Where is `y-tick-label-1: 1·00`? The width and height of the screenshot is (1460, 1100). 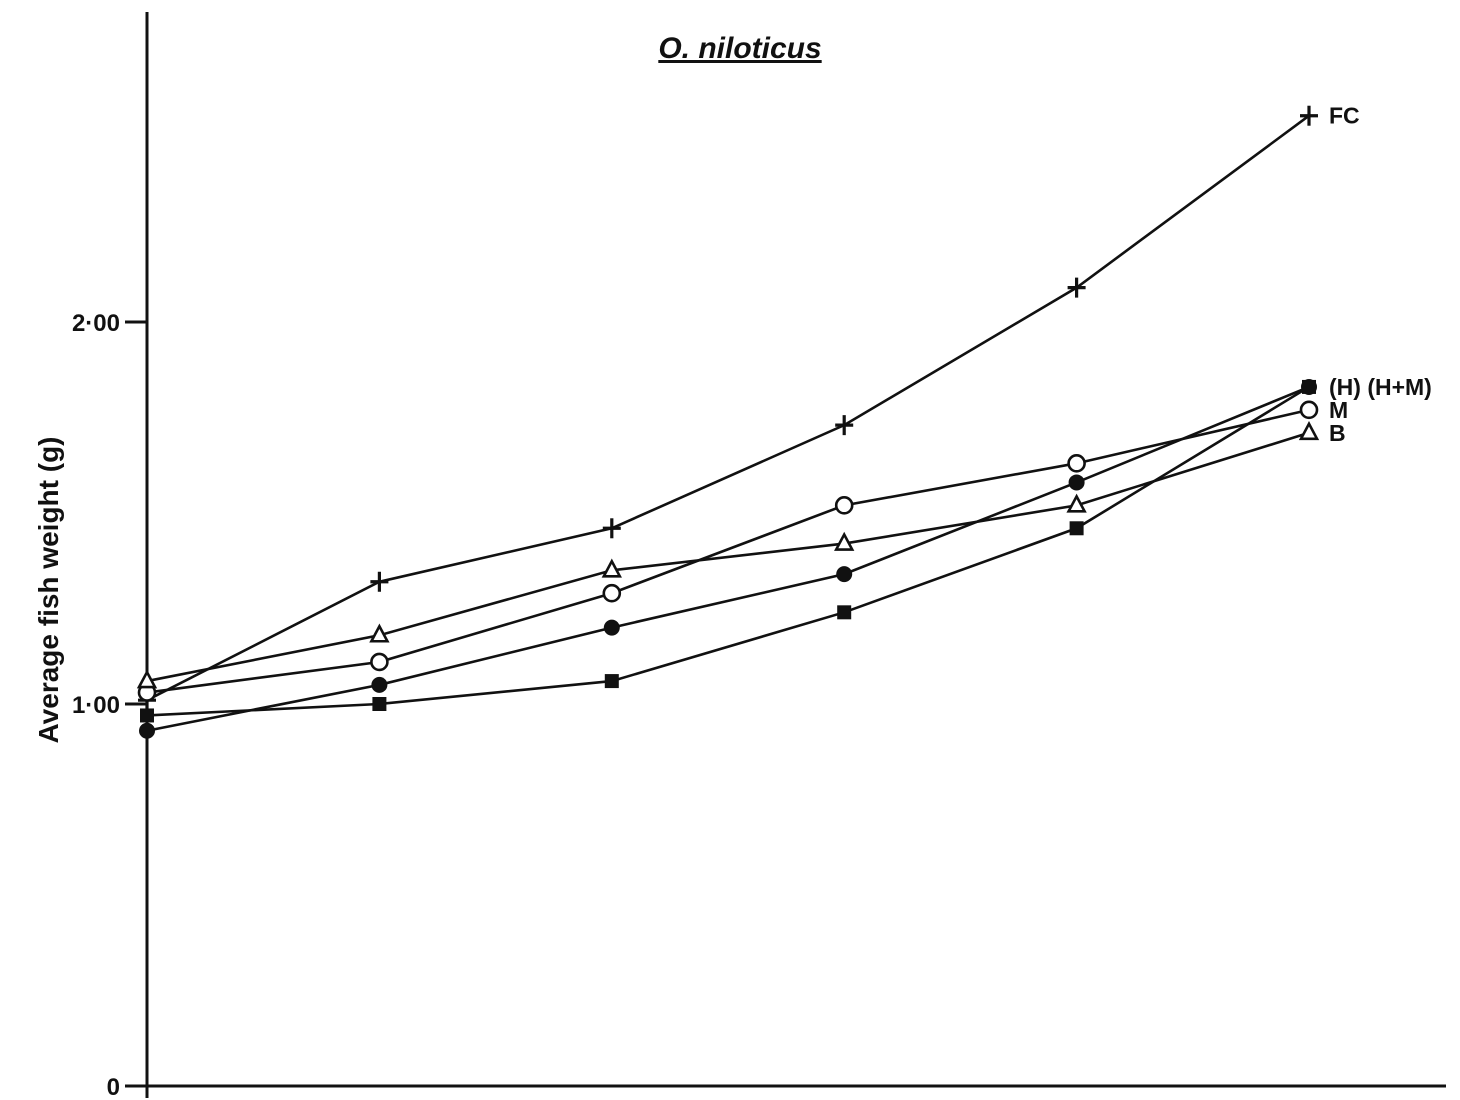 y-tick-label-1: 1·00 is located at coordinates (96, 705).